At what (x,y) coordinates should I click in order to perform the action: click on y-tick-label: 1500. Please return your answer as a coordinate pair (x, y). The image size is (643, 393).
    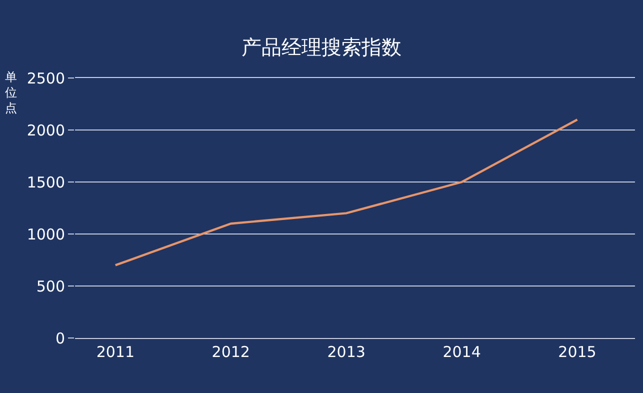
    Looking at the image, I should click on (45, 182).